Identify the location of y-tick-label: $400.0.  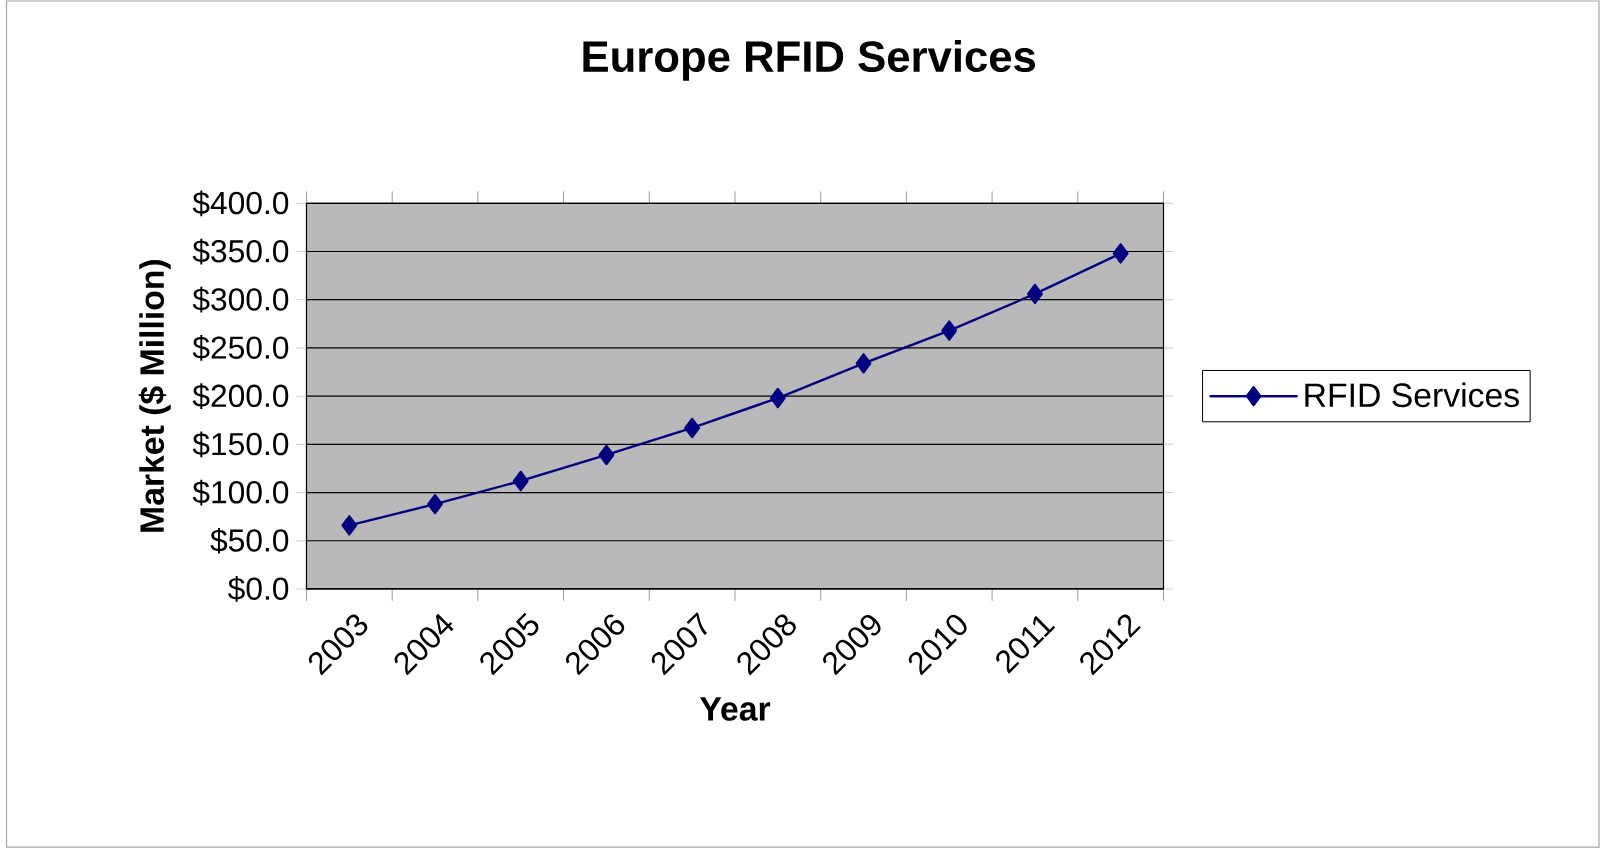
(240, 203).